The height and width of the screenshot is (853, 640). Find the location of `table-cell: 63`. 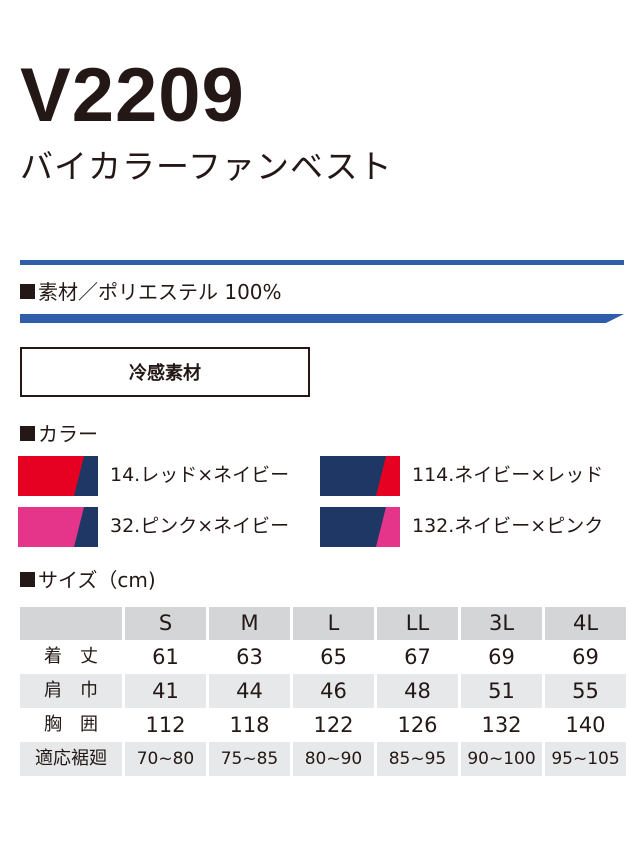

table-cell: 63 is located at coordinates (249, 657).